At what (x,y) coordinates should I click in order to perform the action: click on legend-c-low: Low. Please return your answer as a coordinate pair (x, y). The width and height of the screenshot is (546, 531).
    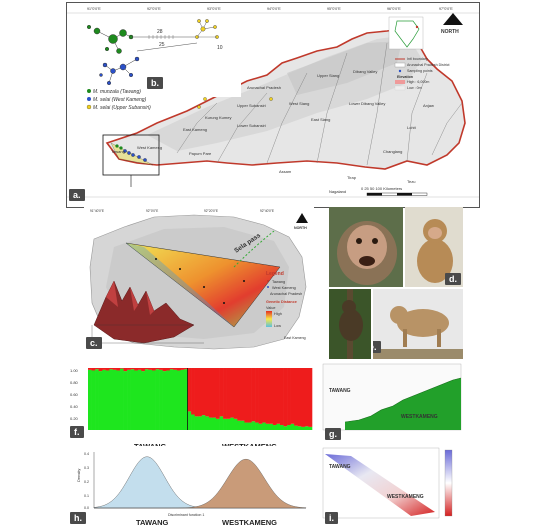
    Looking at the image, I should click on (277, 326).